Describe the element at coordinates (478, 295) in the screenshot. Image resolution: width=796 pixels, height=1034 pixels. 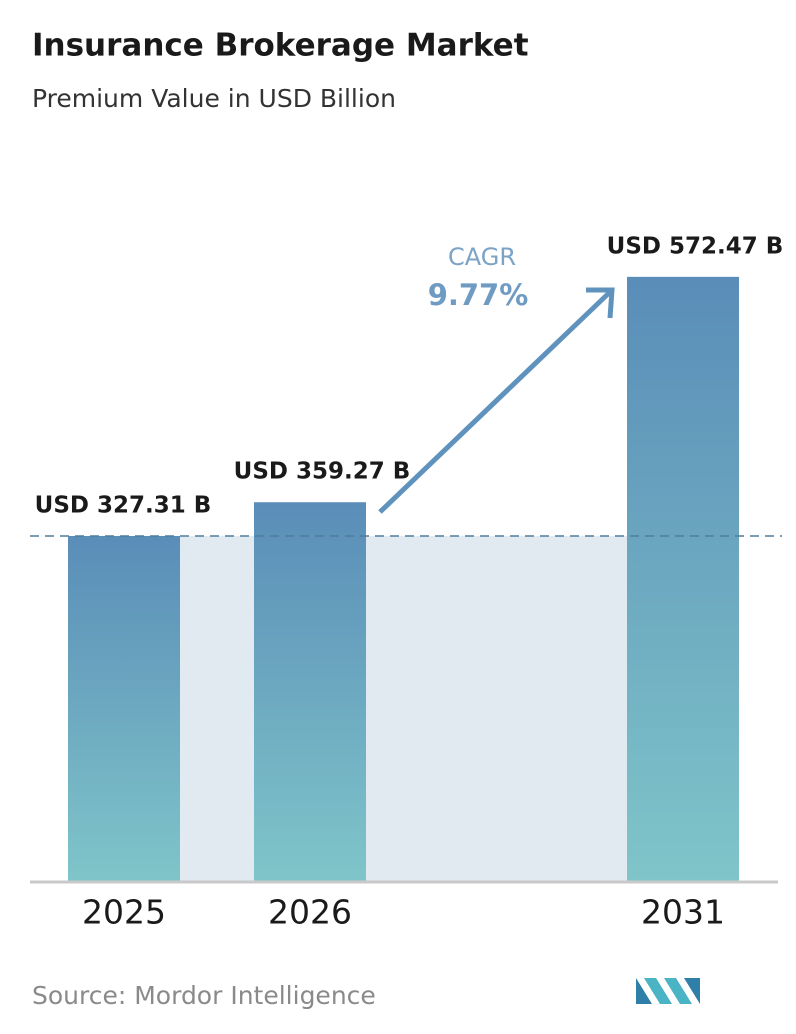
I see `cagr-value: 9.77%` at that location.